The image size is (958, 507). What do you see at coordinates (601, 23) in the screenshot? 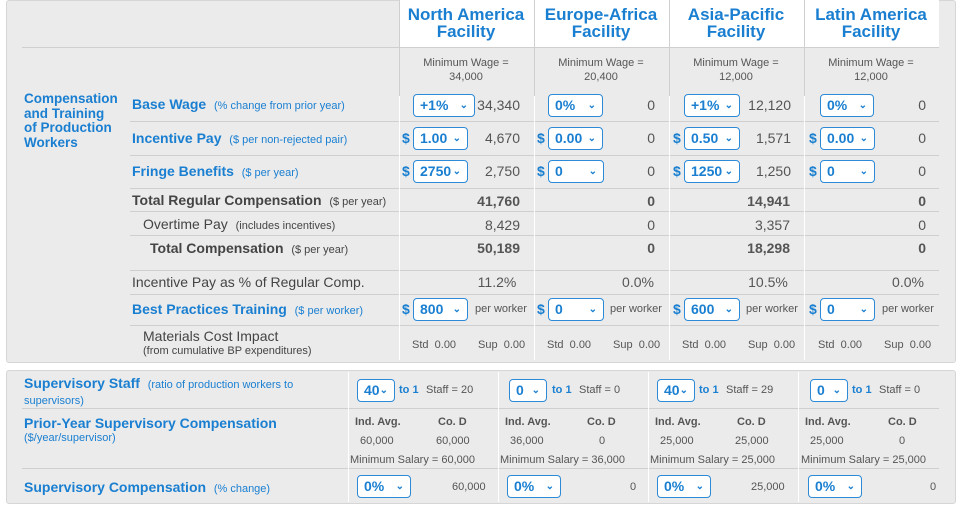
I see `facility-header-europe-africa: Europe-Africa Facility` at bounding box center [601, 23].